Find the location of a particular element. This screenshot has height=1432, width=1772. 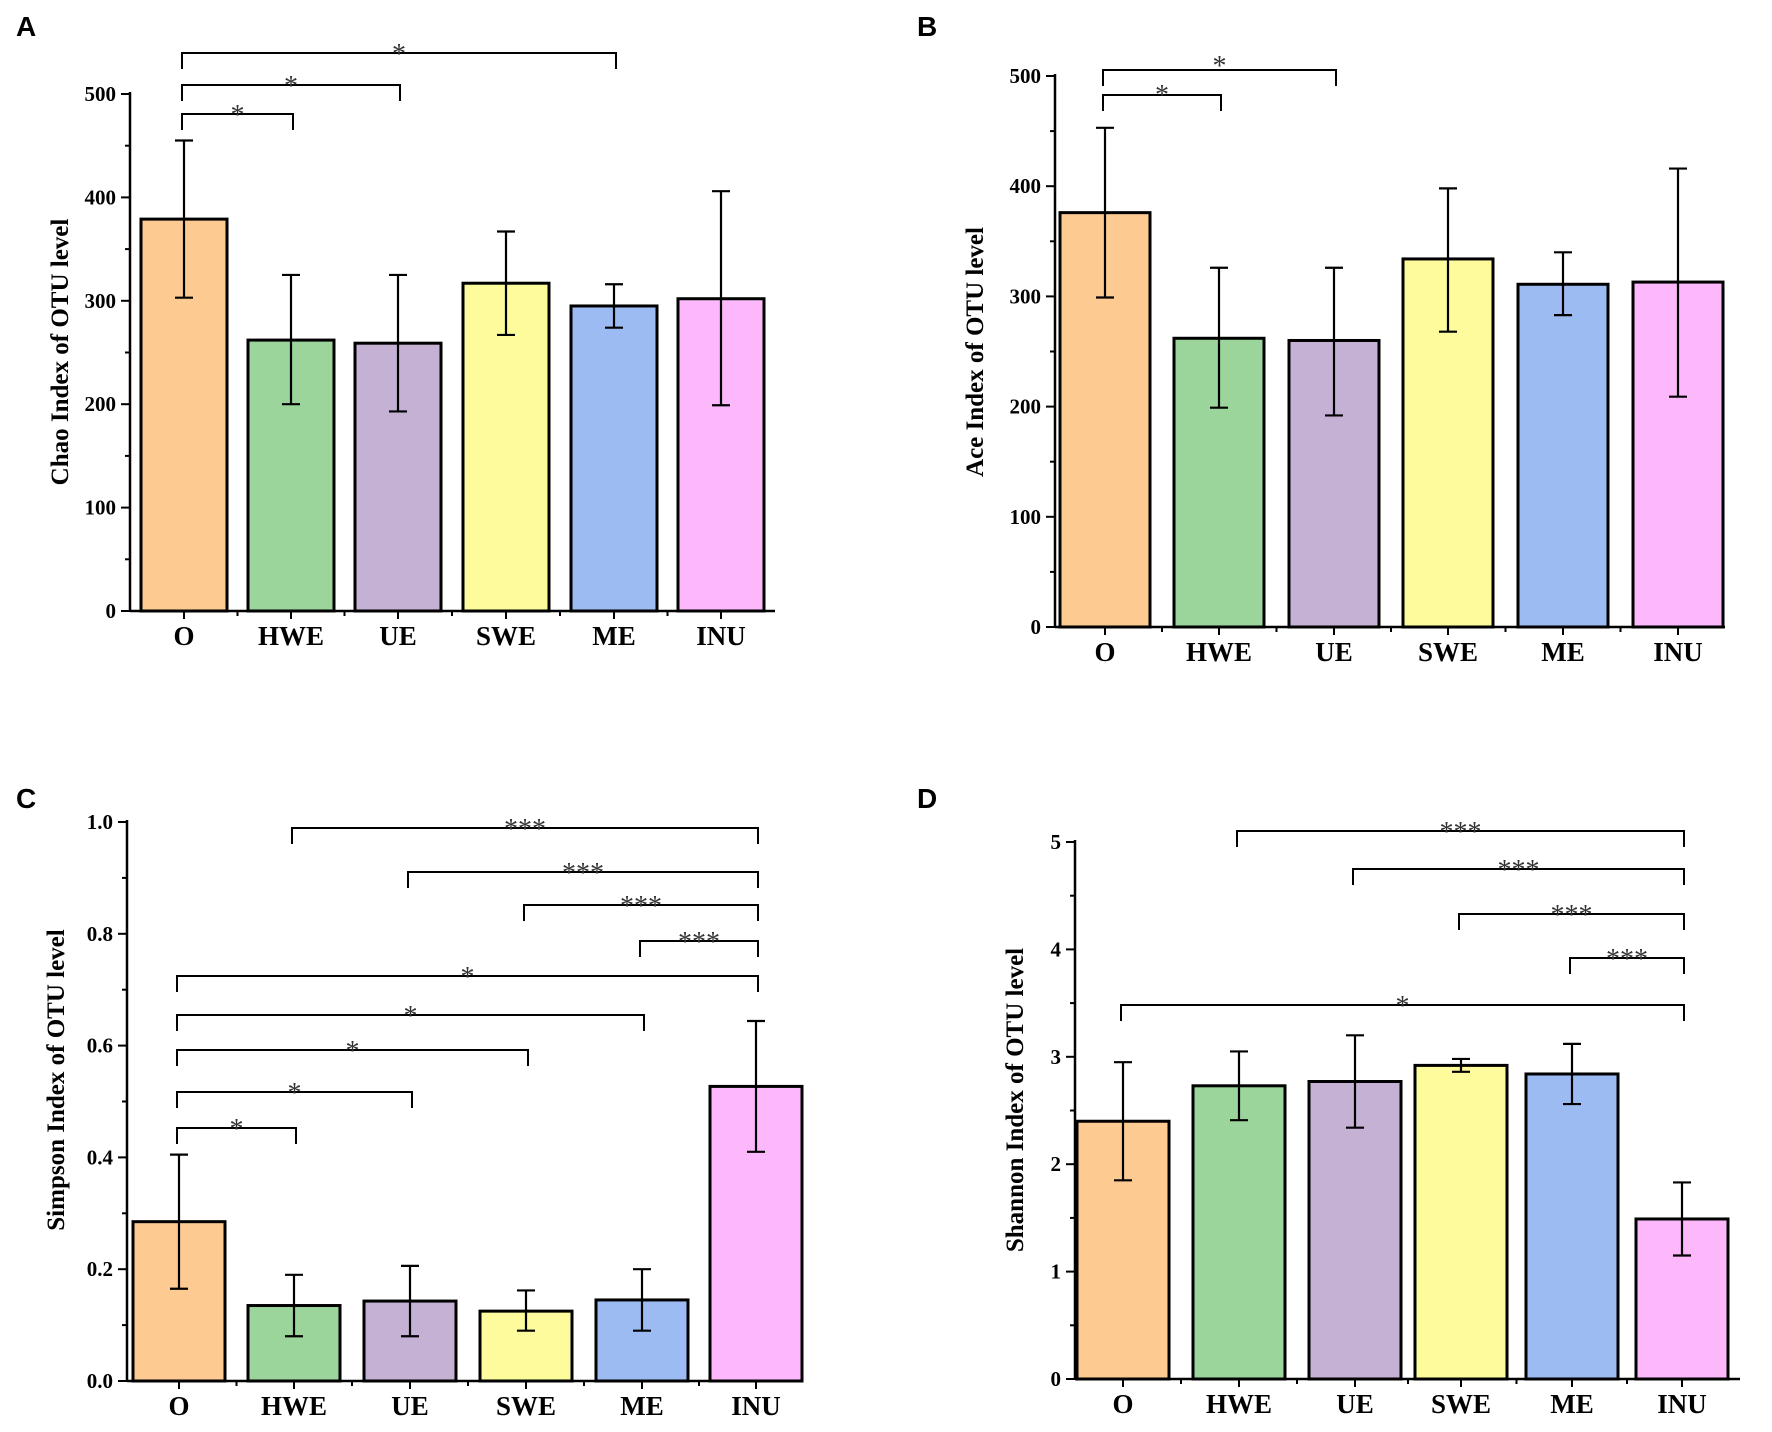

bar-hwe is located at coordinates (1239, 1232).